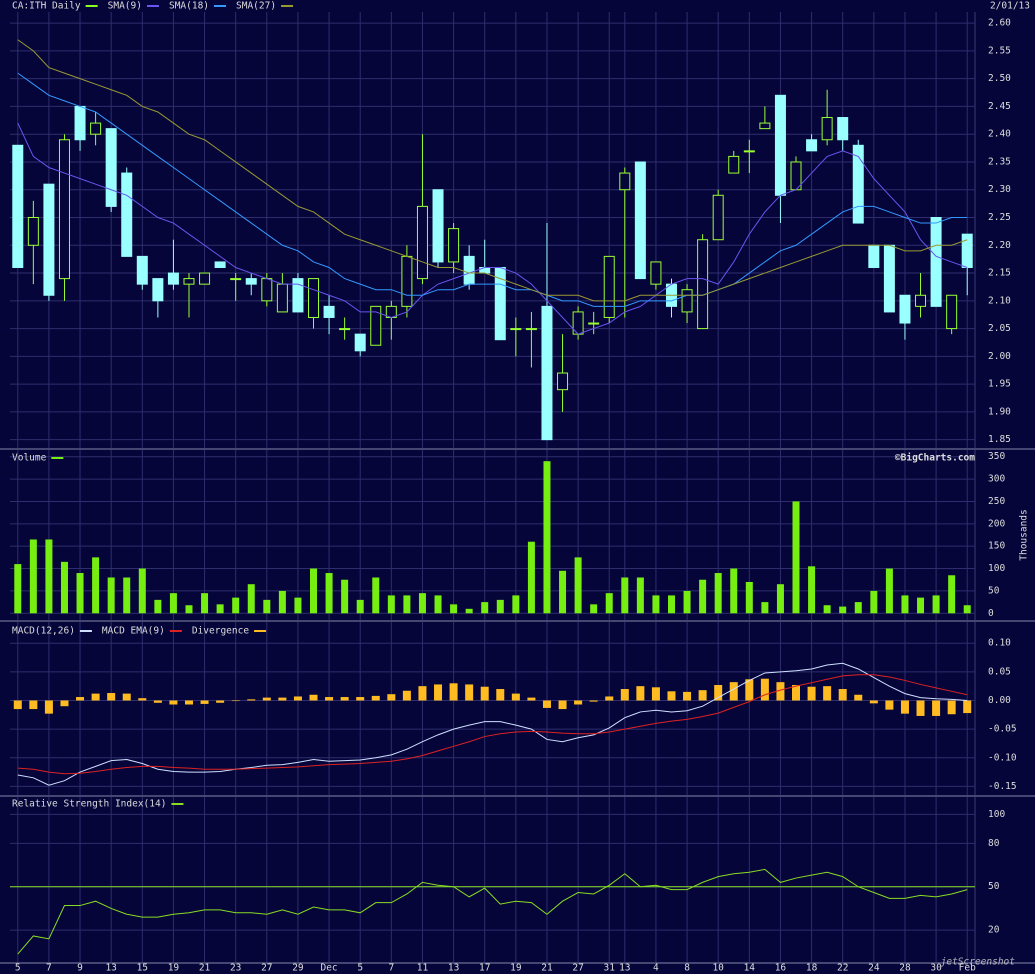 The height and width of the screenshot is (974, 1035). Describe the element at coordinates (1002, 757) in the screenshot. I see `y-tick-label: -0.10` at that location.